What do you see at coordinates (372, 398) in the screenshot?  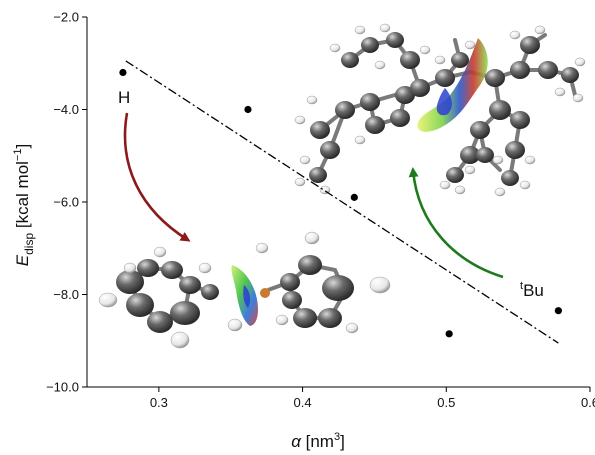 I see `x-ticks: 0.3 0.4 0.5 0.6` at bounding box center [372, 398].